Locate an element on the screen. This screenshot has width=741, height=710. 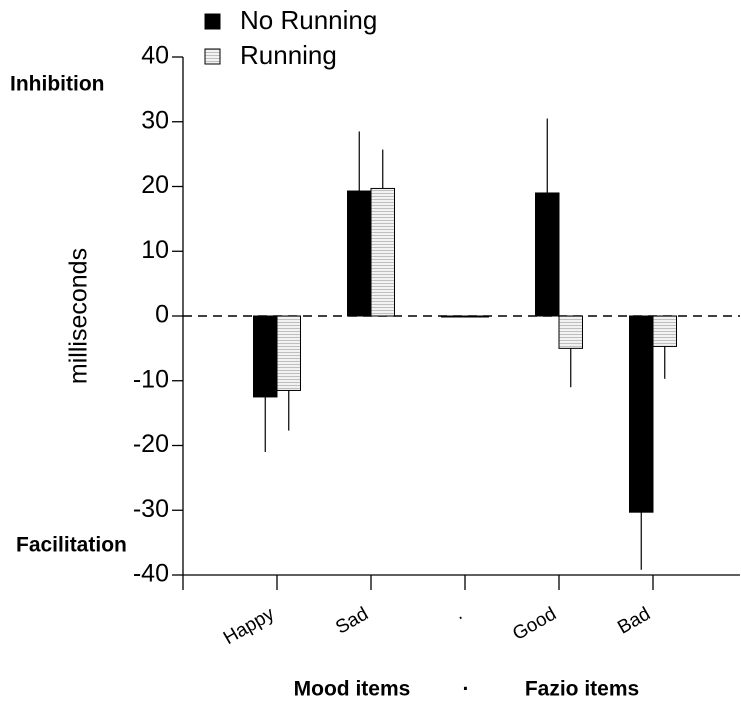
y-tick-label: -40 is located at coordinates (151, 574).